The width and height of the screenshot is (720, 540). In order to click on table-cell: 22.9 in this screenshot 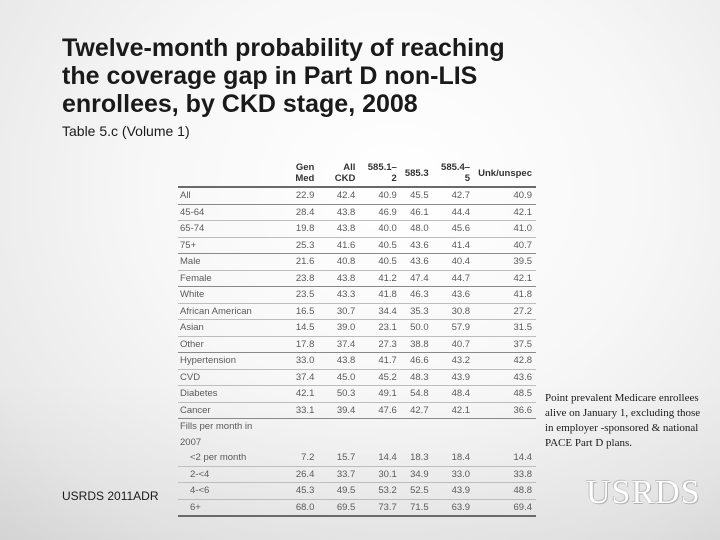, I will do `click(296, 196)`.